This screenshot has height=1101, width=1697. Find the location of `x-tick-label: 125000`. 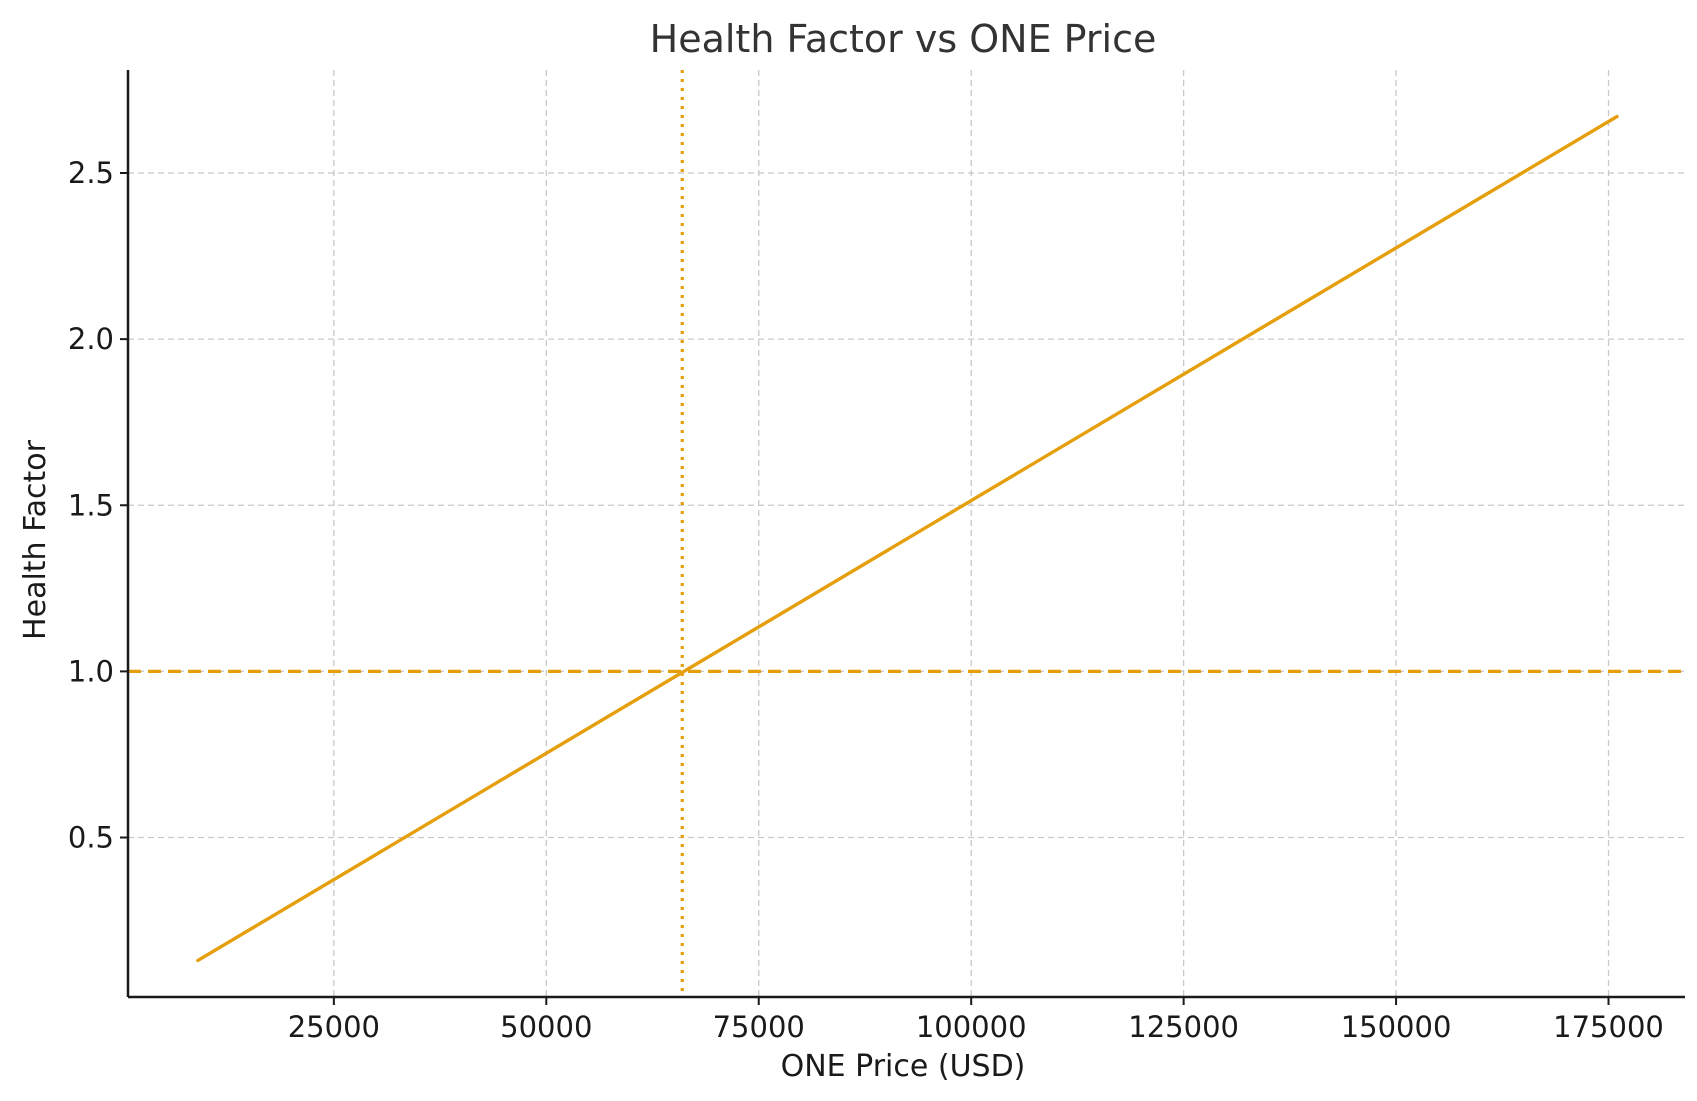

x-tick-label: 125000 is located at coordinates (1183, 1027).